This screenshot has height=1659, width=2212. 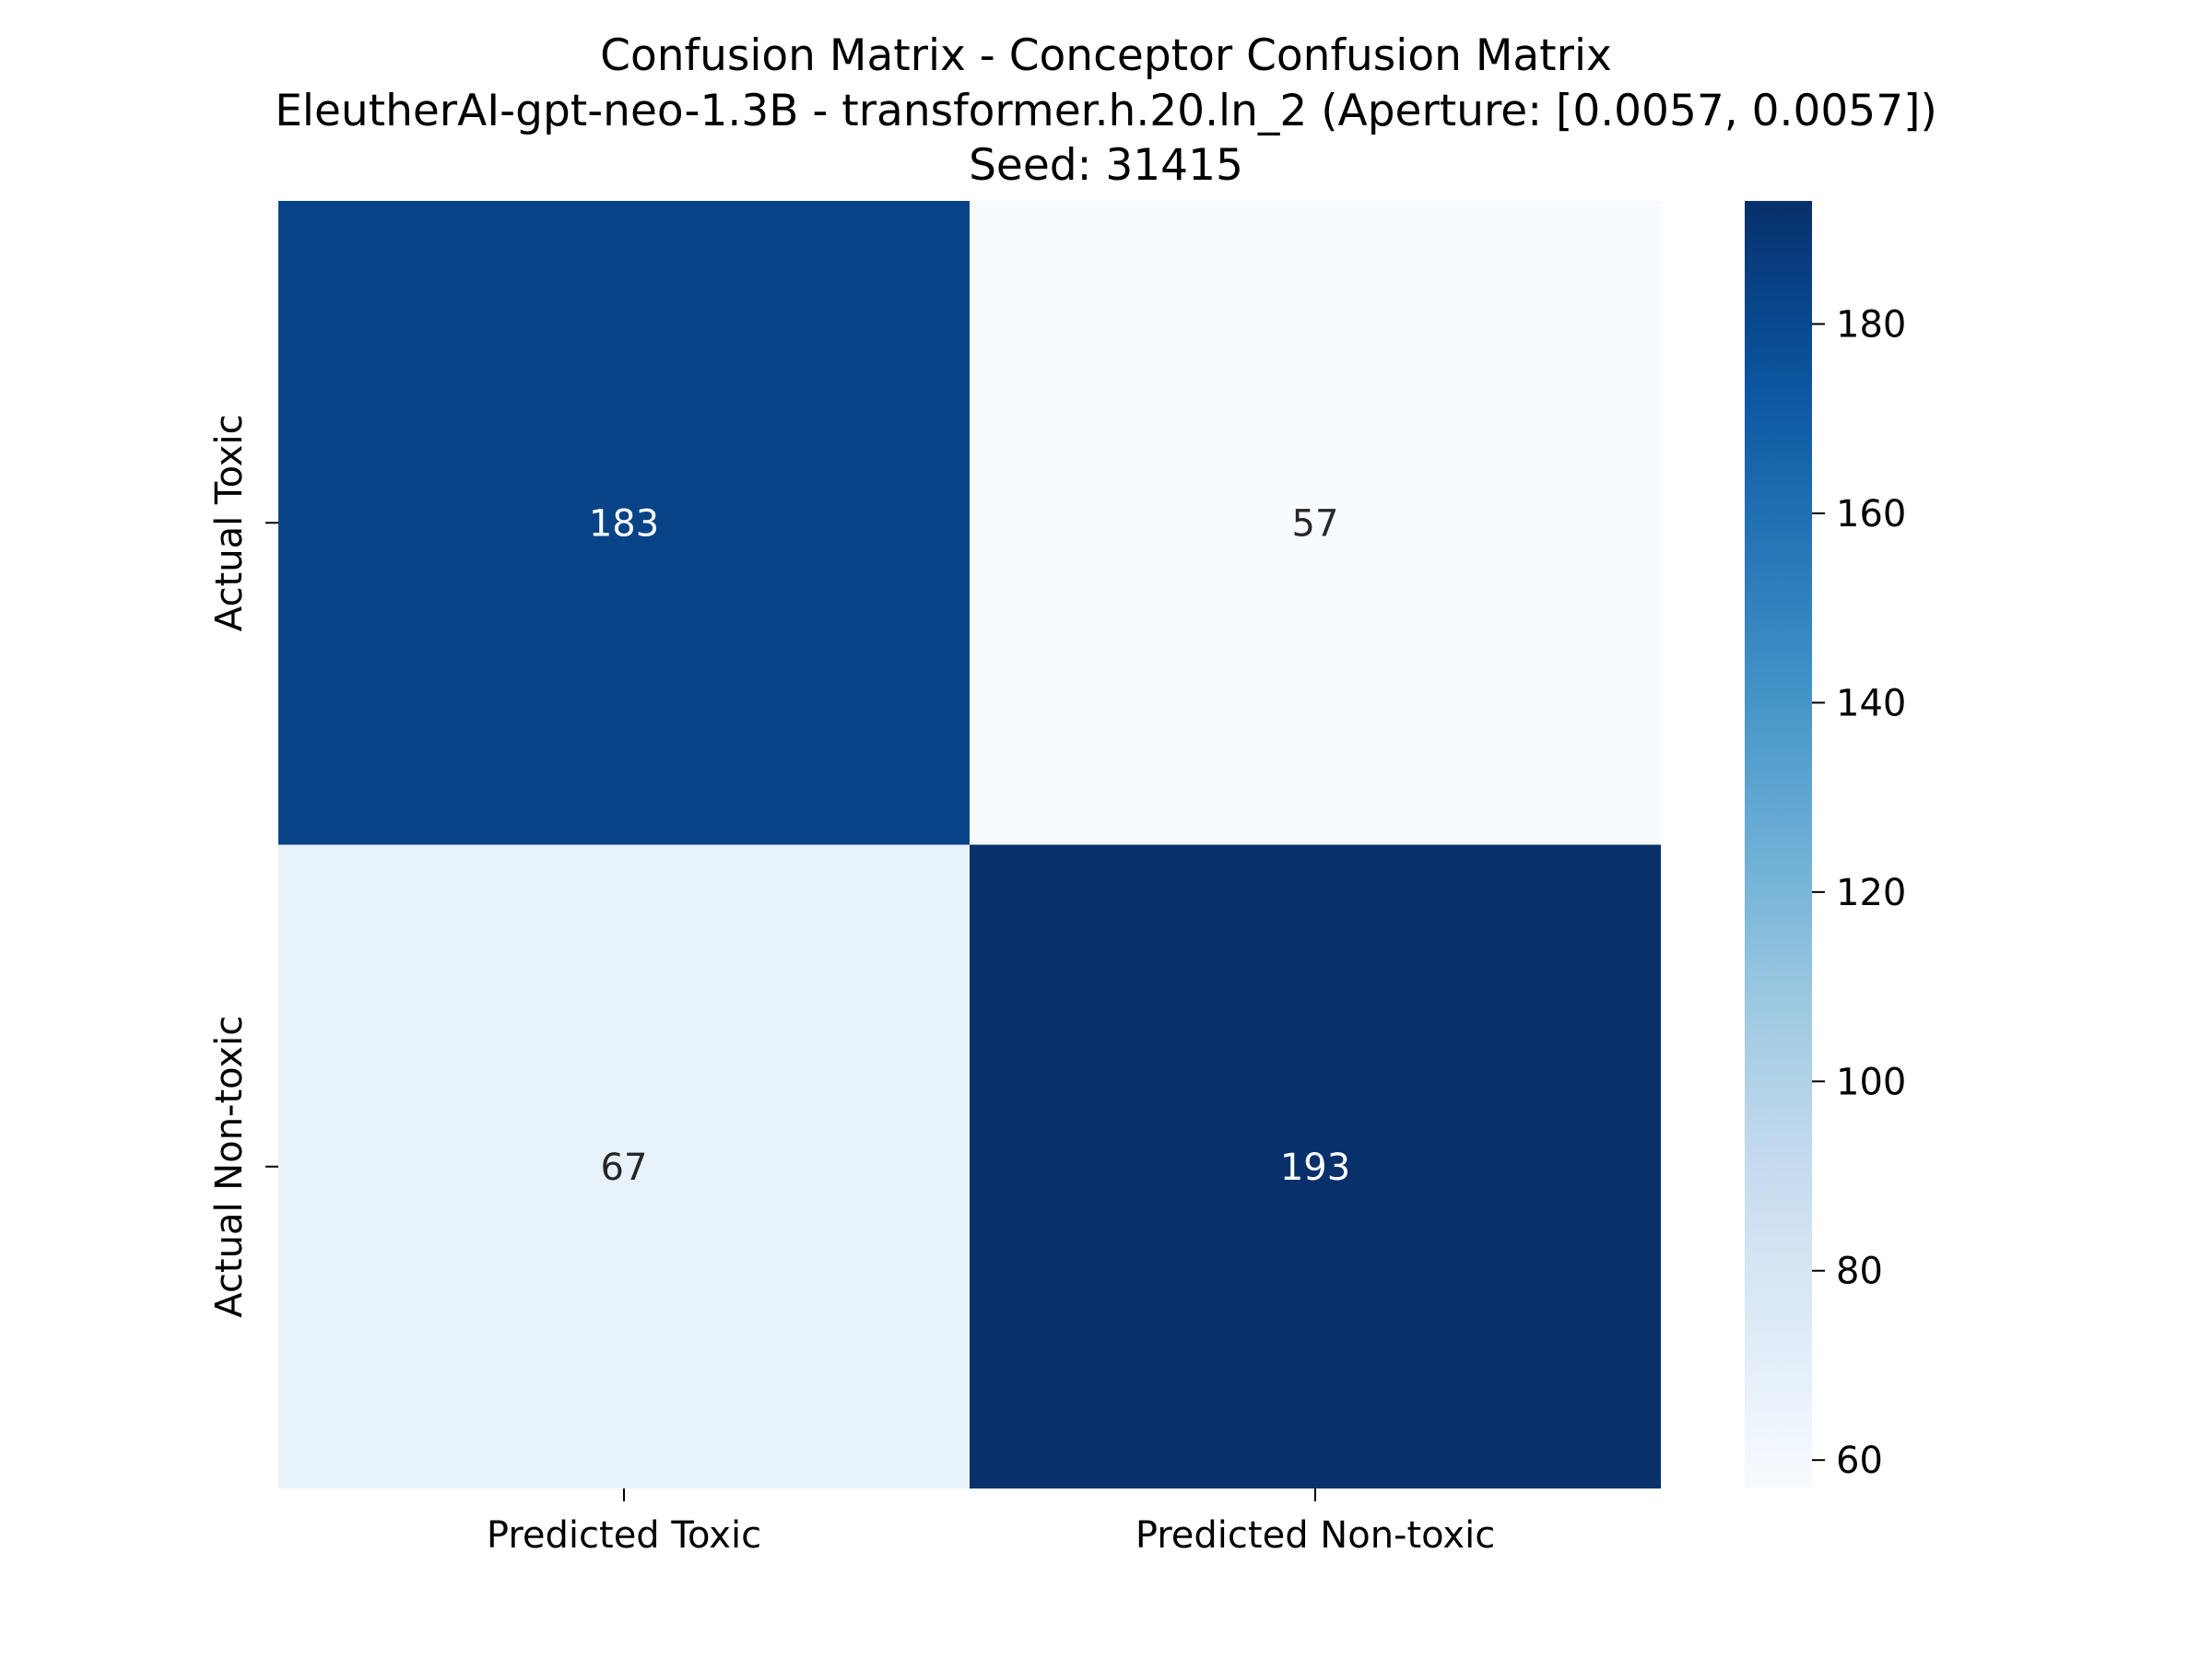 What do you see at coordinates (1778, 844) in the screenshot?
I see `colorbar-gradient` at bounding box center [1778, 844].